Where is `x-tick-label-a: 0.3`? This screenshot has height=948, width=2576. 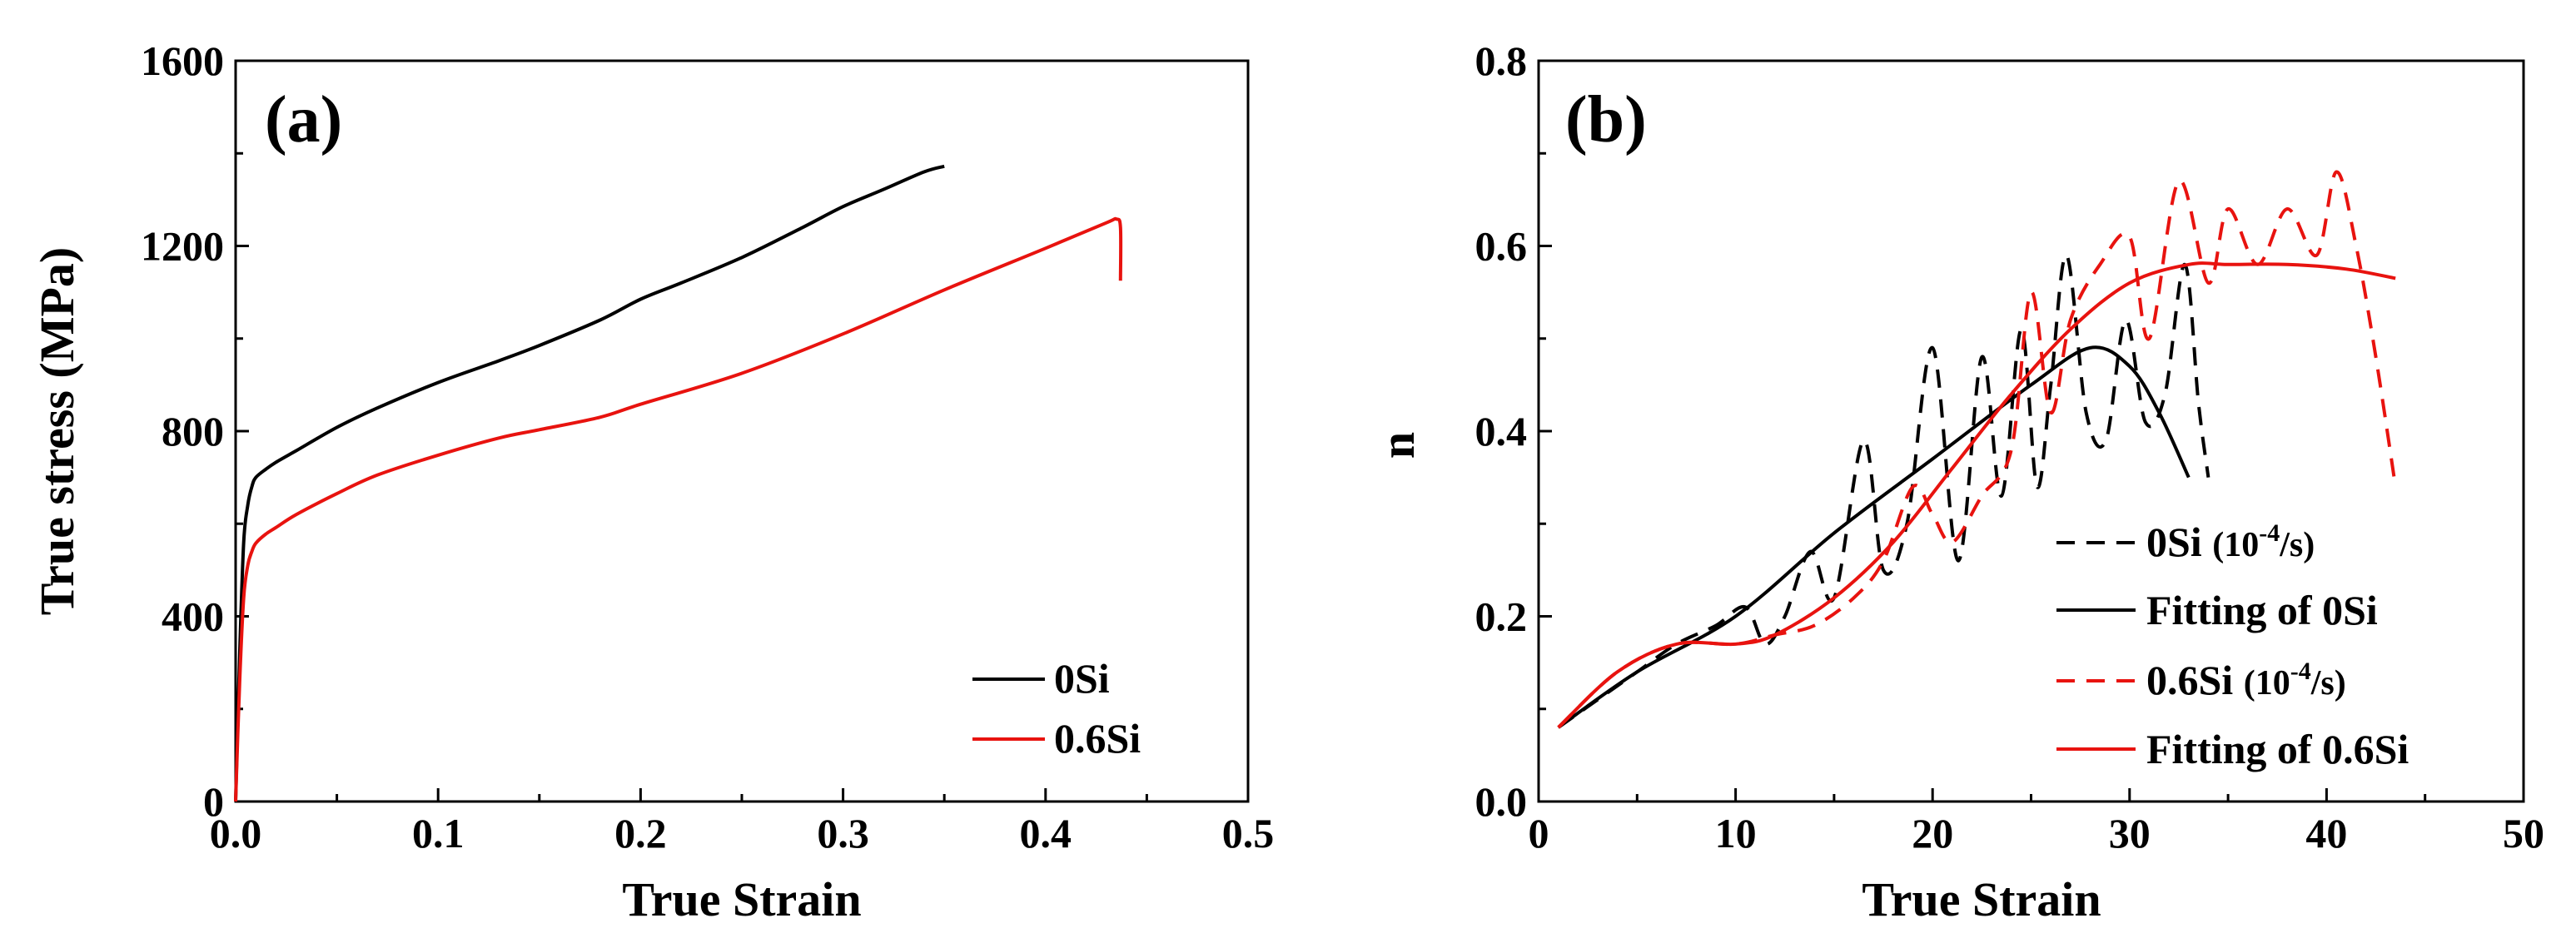
x-tick-label-a: 0.3 is located at coordinates (843, 833).